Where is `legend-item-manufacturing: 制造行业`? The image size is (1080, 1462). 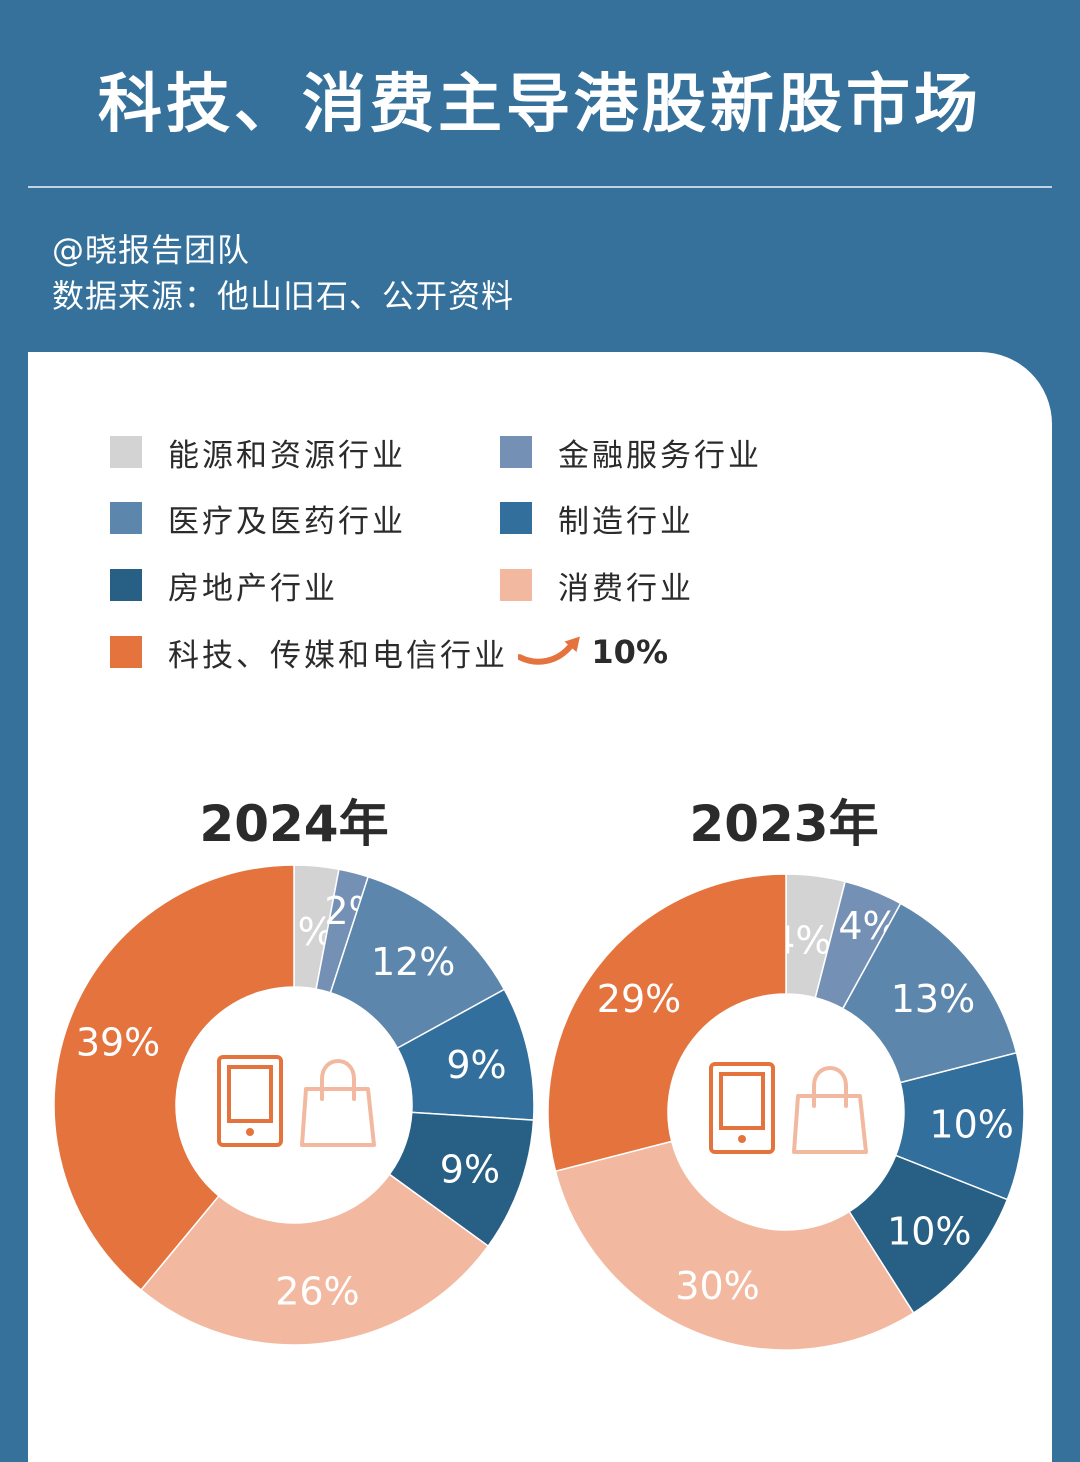
legend-item-manufacturing: 制造行业 is located at coordinates (597, 520).